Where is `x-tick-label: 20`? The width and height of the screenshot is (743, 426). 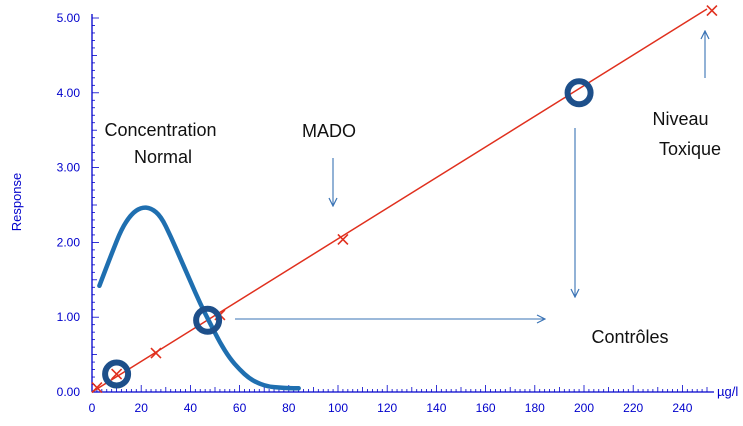
x-tick-label: 20 is located at coordinates (142, 408).